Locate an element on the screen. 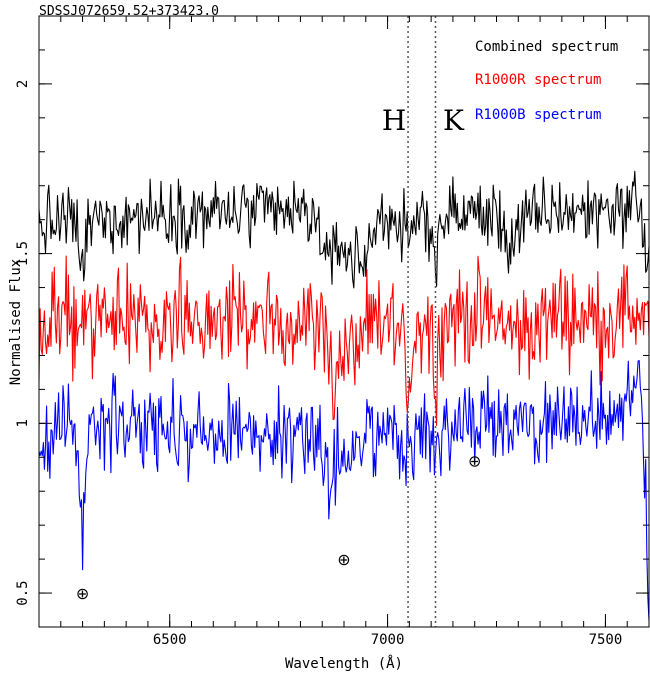 Image resolution: width=650 pixels, height=677 pixels. x-tick-label: 7000 is located at coordinates (388, 640).